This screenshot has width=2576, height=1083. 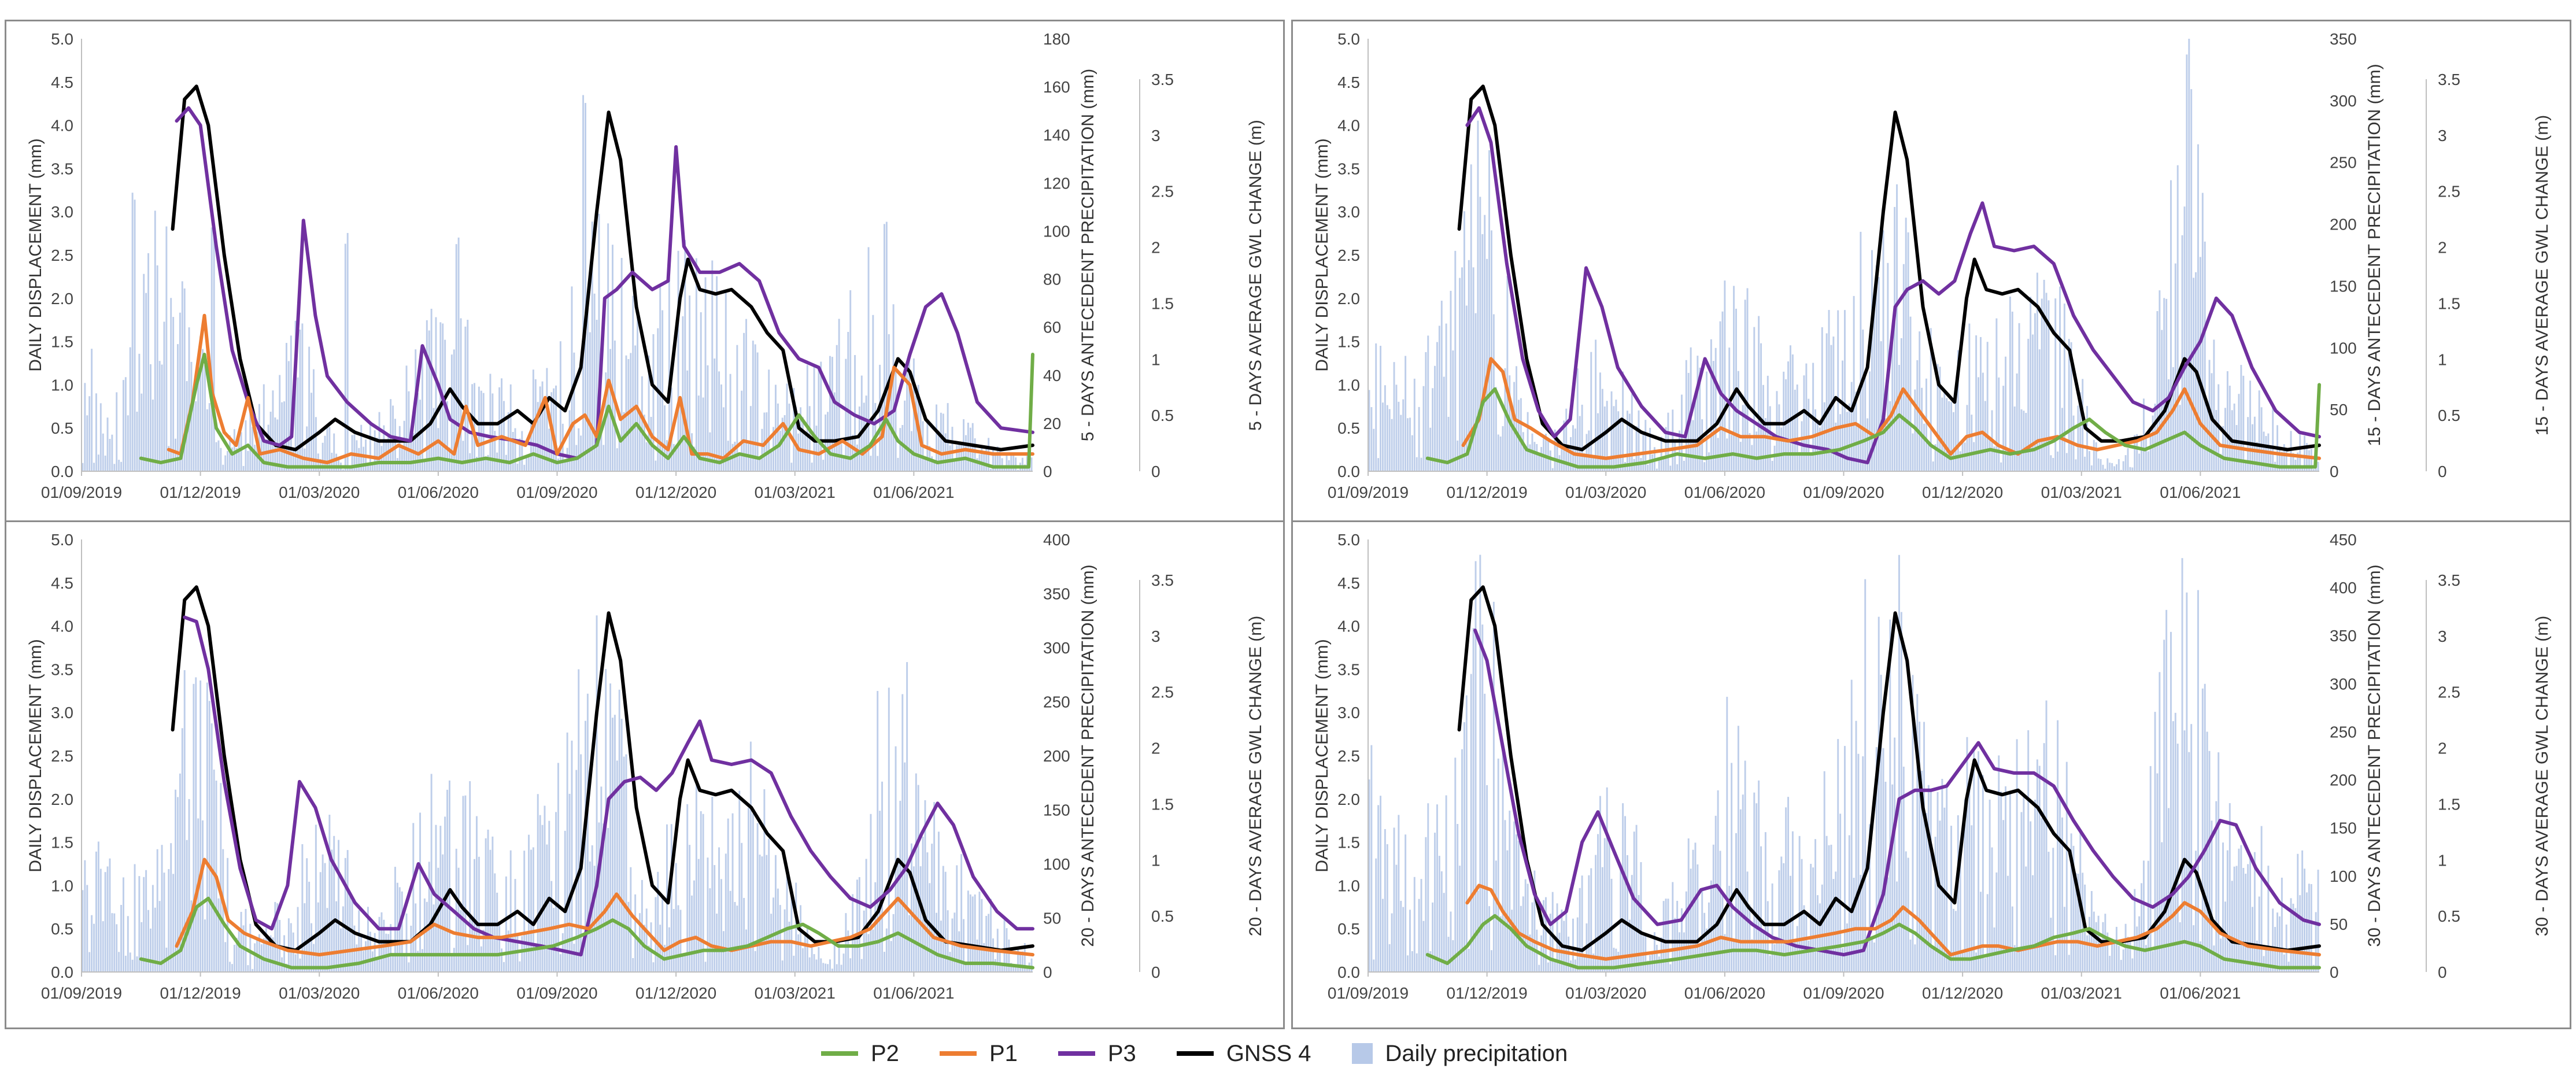 I want to click on y-tick-label: 3.5, so click(x=1348, y=169).